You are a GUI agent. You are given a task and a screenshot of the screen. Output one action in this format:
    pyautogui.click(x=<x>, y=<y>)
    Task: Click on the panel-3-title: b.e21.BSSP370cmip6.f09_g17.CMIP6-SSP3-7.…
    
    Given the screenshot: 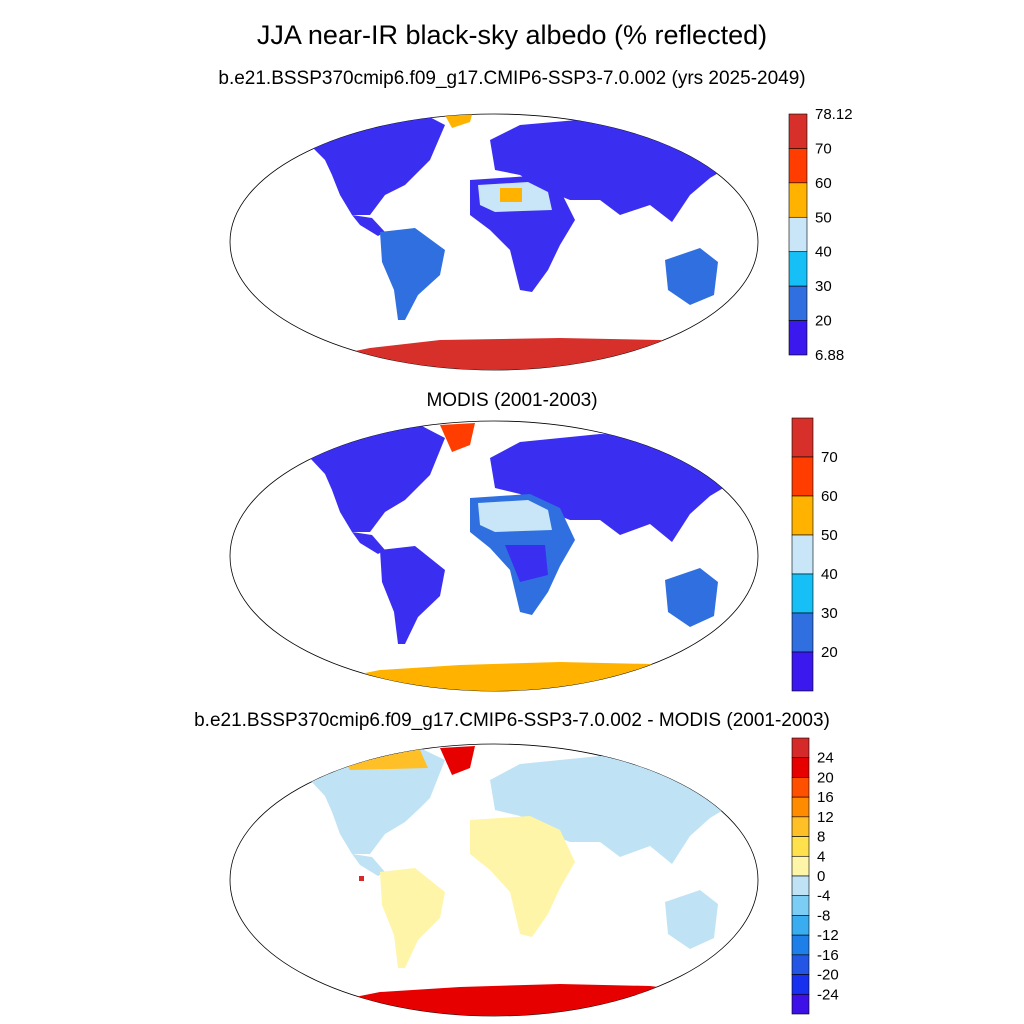 What is the action you would take?
    pyautogui.click(x=512, y=720)
    